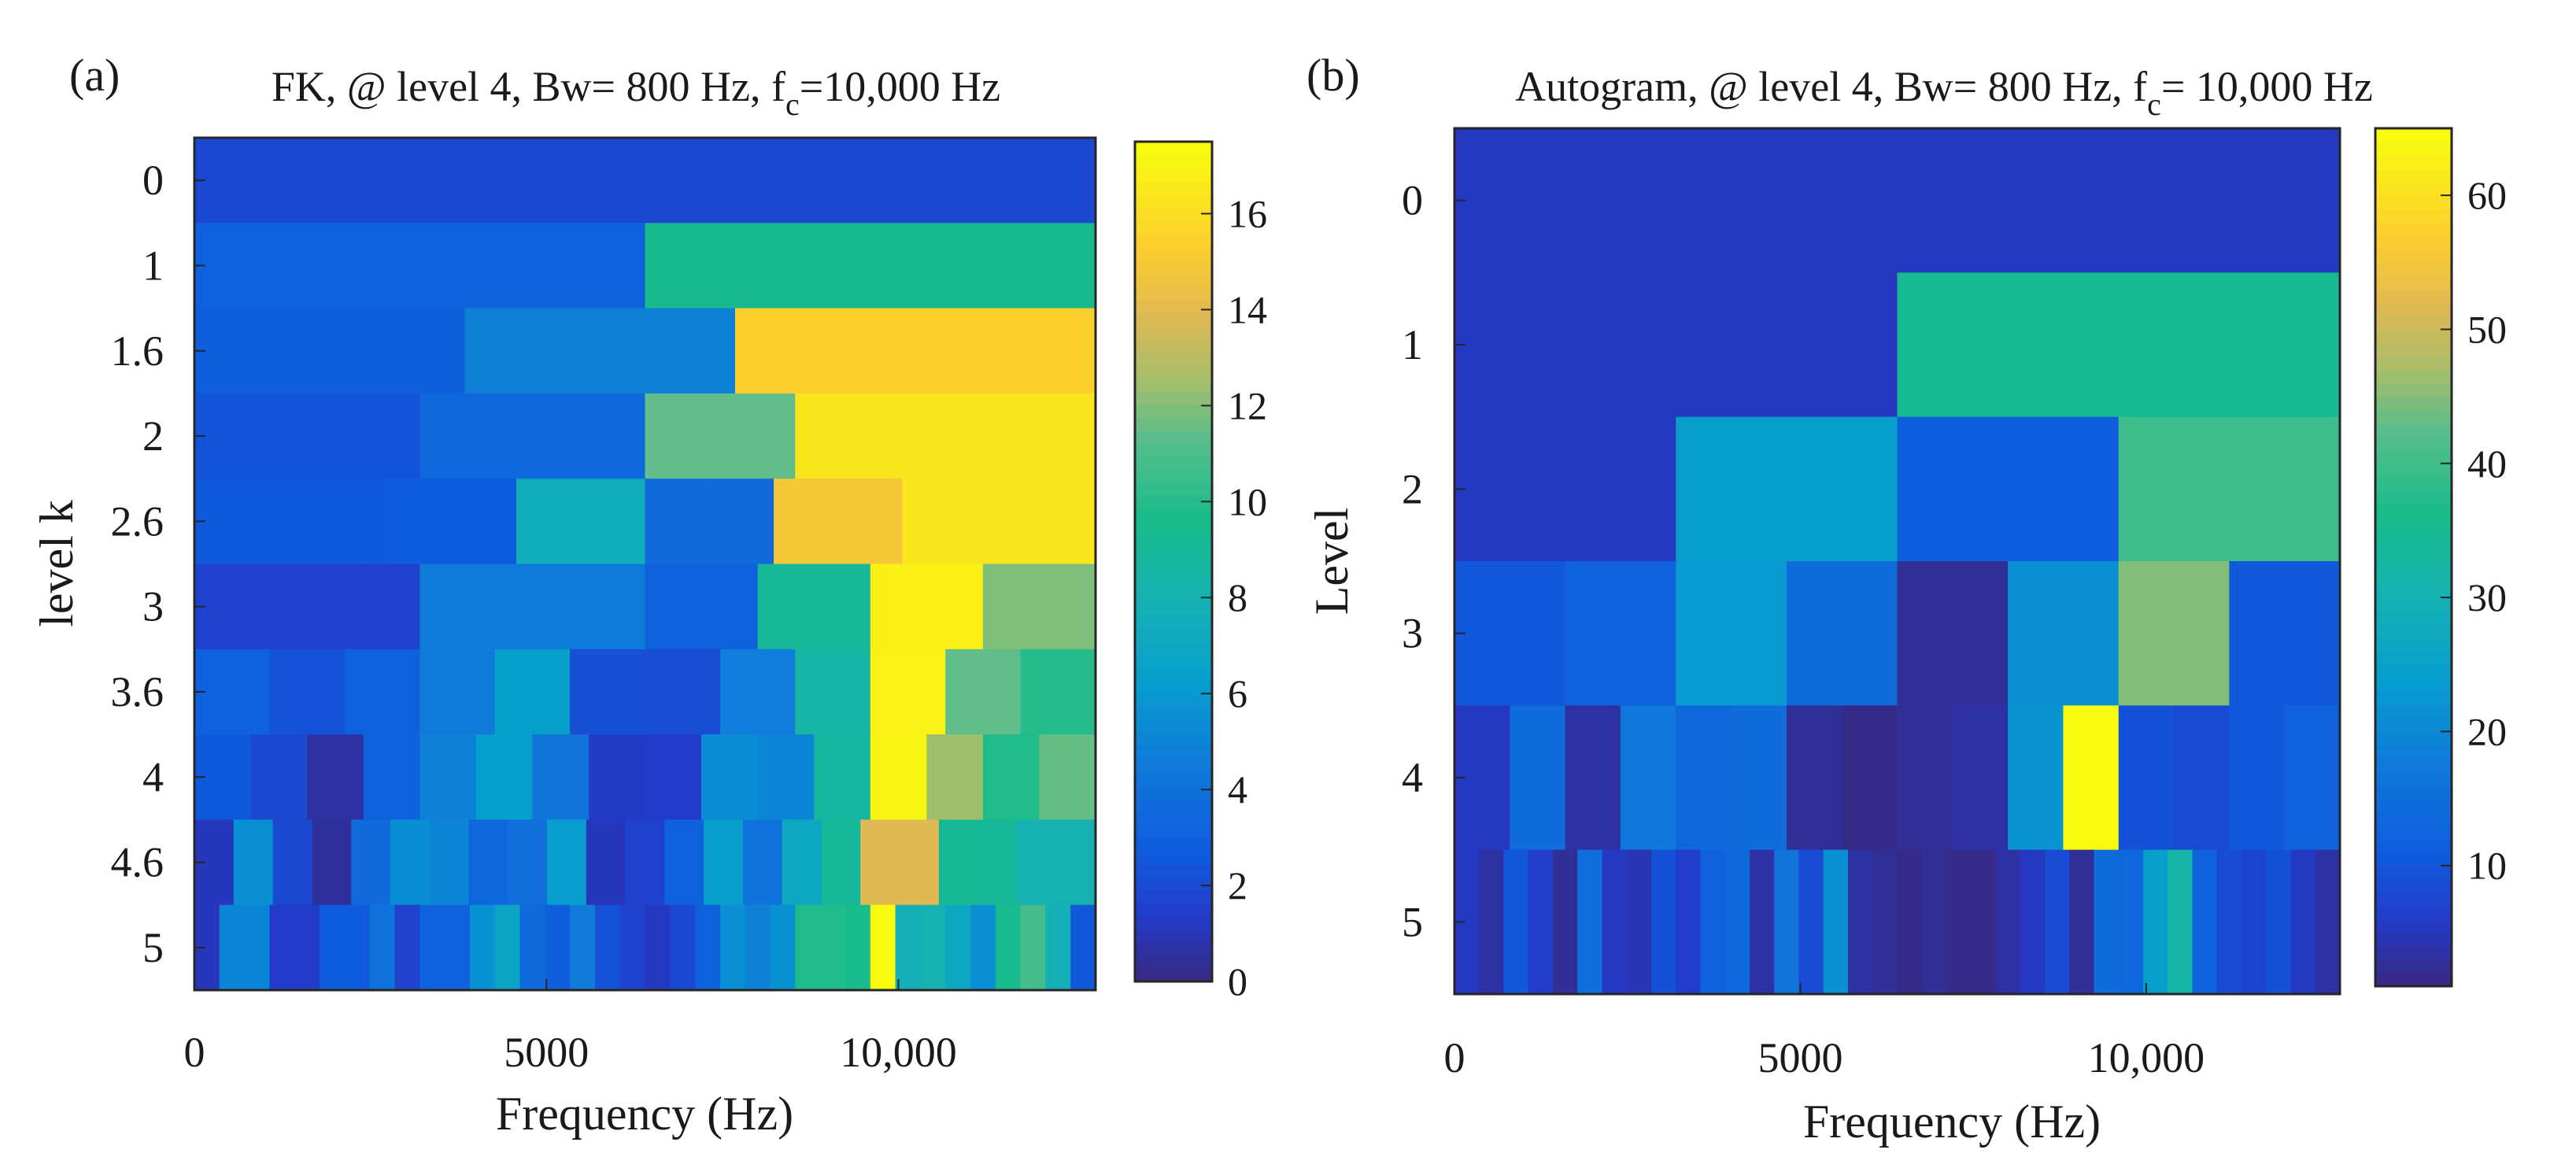 This screenshot has height=1168, width=2576. Describe the element at coordinates (1412, 200) in the screenshot. I see `y-tick-label: 0` at that location.